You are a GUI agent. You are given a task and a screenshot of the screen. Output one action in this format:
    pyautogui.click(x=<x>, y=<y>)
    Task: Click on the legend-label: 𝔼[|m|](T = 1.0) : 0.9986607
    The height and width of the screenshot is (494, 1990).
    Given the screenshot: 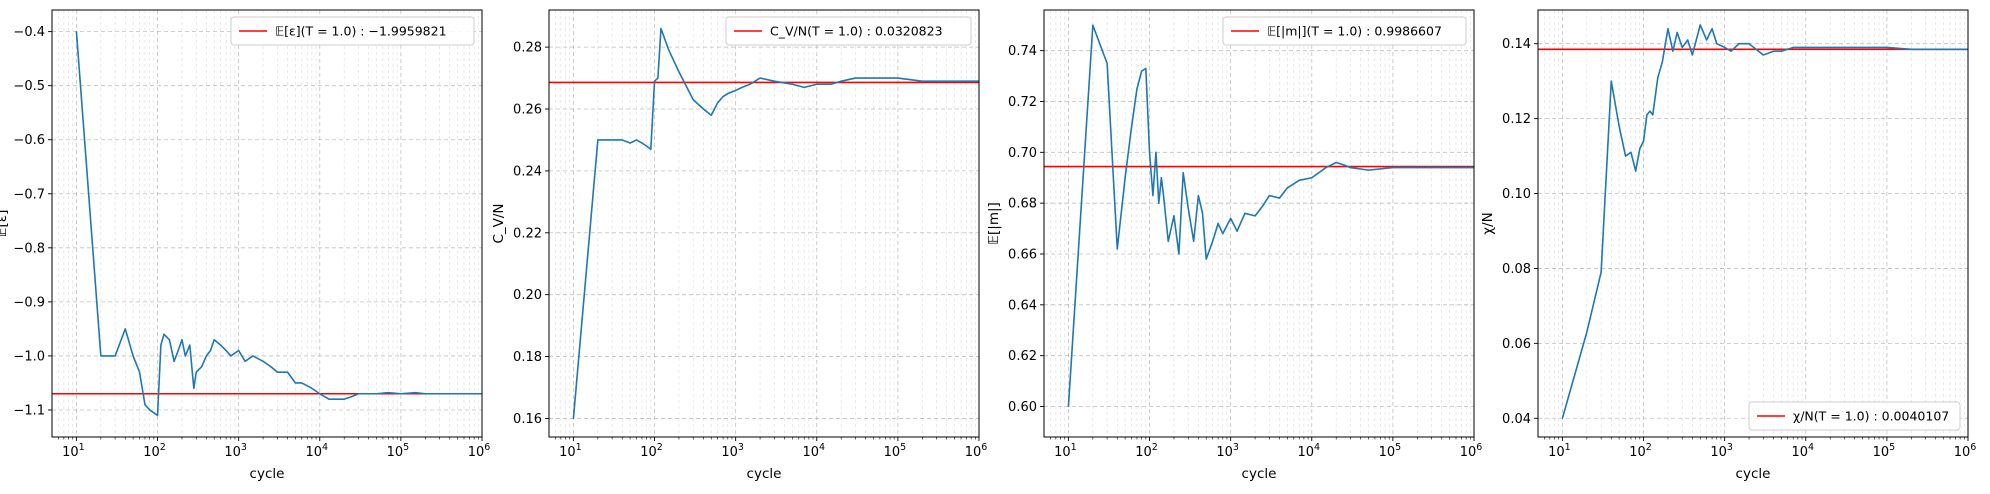 What is the action you would take?
    pyautogui.click(x=1354, y=31)
    